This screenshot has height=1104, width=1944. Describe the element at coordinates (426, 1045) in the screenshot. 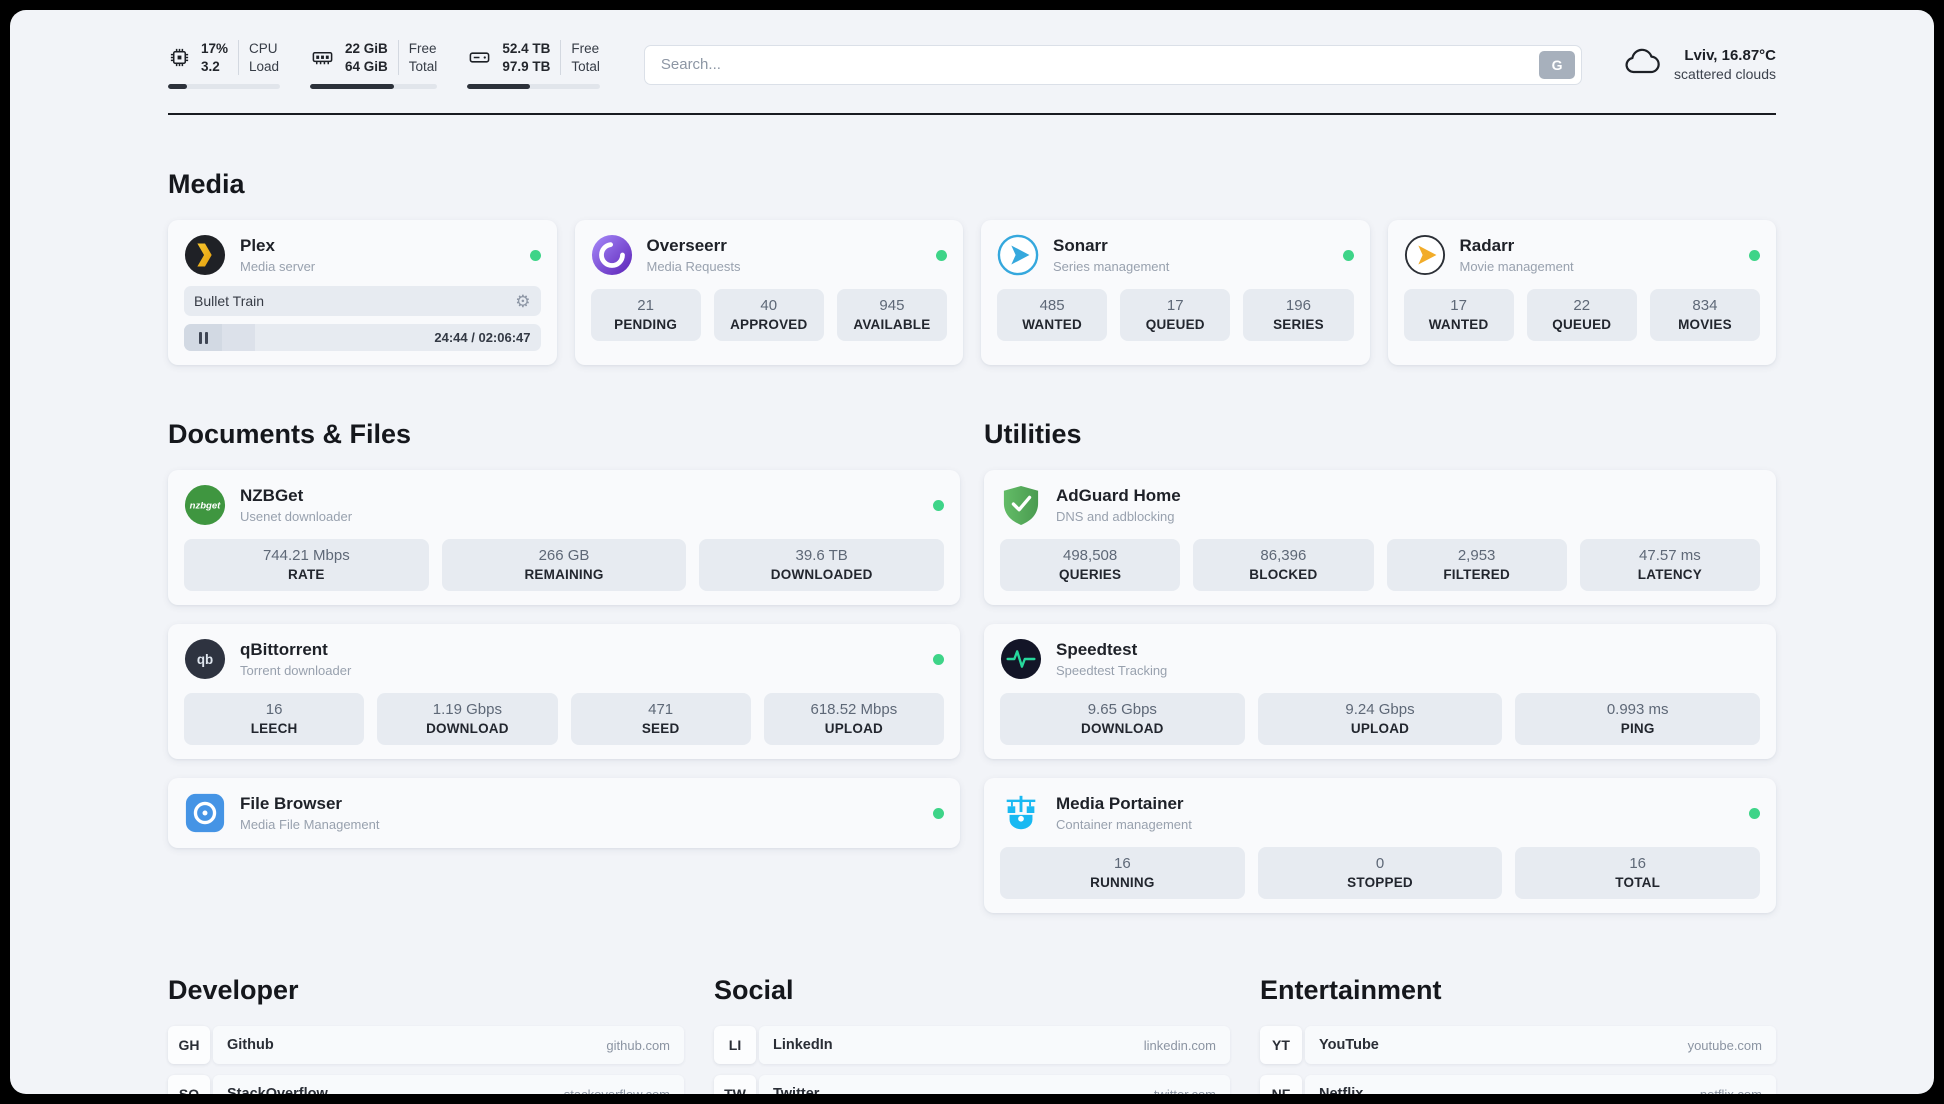

I see `bookmark-github: GH Github github.com` at that location.